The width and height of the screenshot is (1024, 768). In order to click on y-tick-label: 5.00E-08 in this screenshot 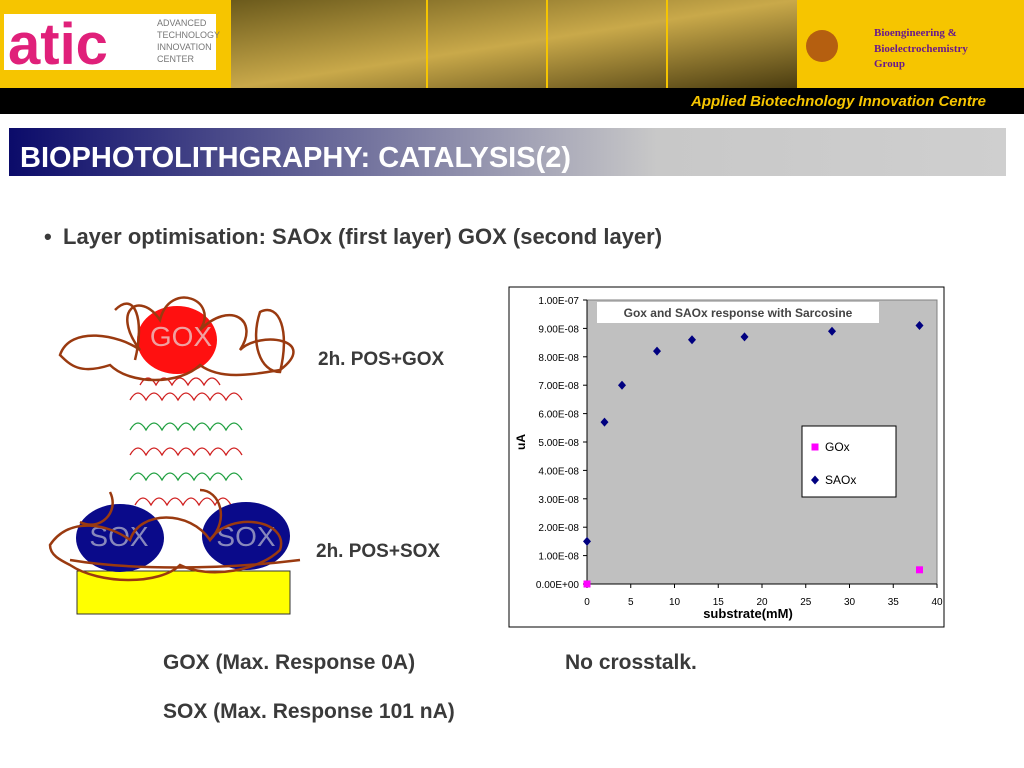, I will do `click(558, 443)`.